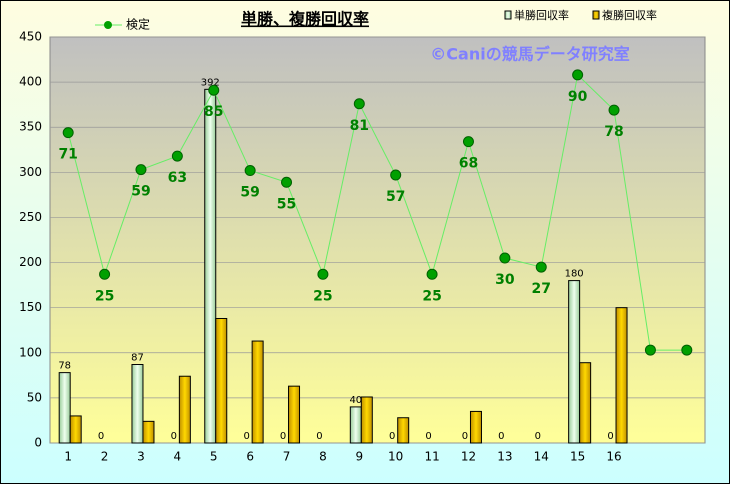 The image size is (730, 488). Describe the element at coordinates (108, 25) in the screenshot. I see `legend-marker` at that location.